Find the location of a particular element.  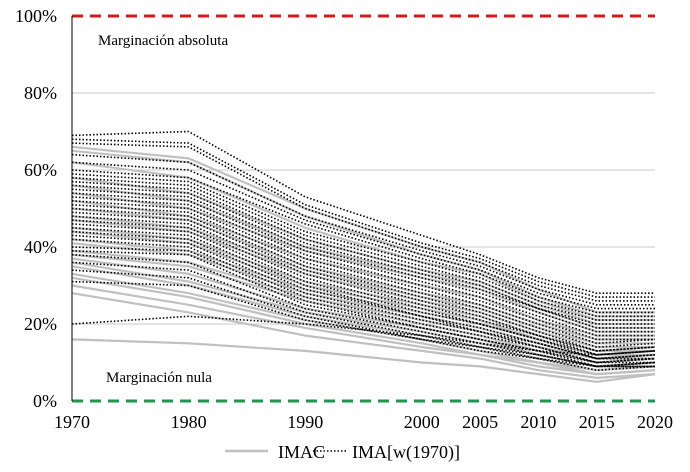

y-tick-label-0: 0% is located at coordinates (45, 401).